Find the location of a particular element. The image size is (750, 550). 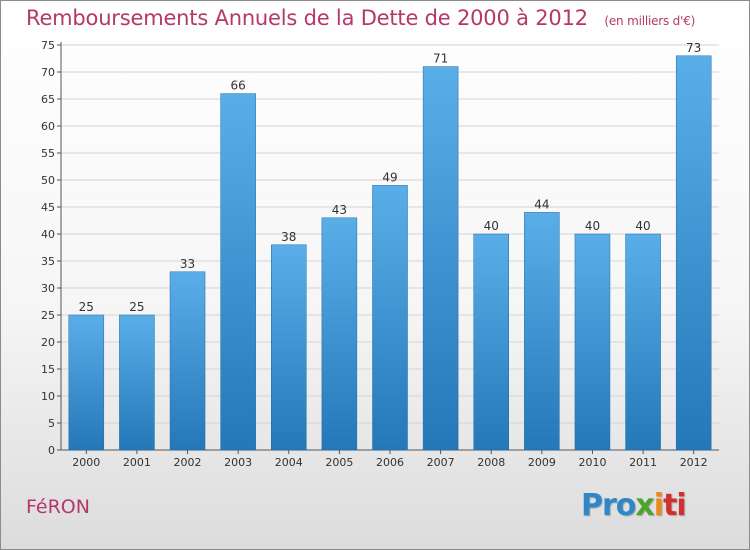

bar-2005 is located at coordinates (339, 334).